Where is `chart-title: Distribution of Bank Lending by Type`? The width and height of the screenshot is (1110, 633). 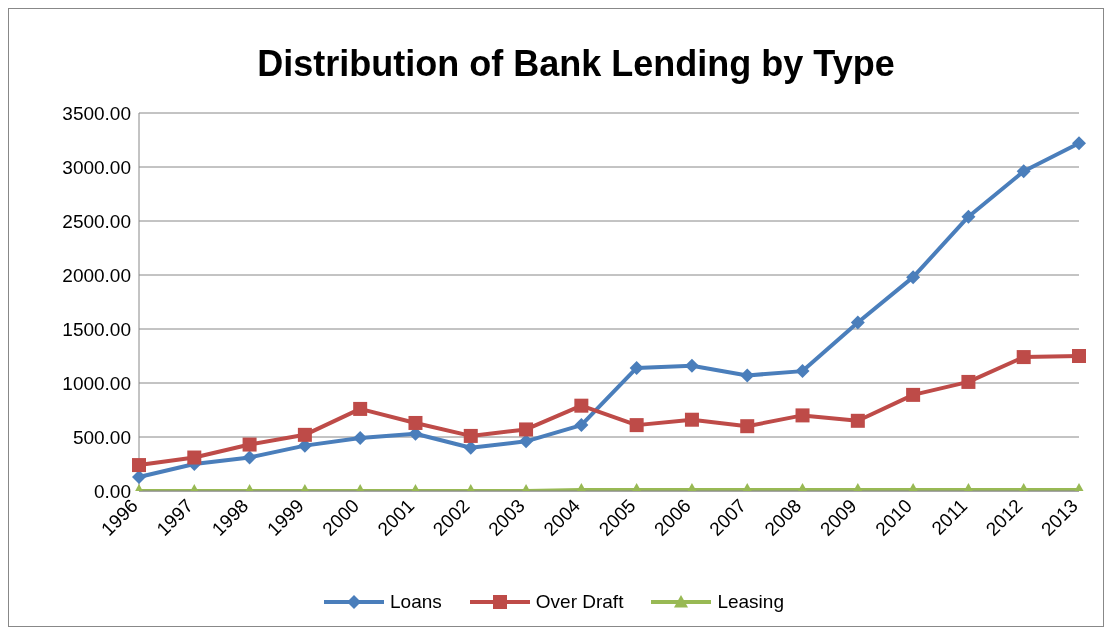
chart-title: Distribution of Bank Lending by Type is located at coordinates (576, 64).